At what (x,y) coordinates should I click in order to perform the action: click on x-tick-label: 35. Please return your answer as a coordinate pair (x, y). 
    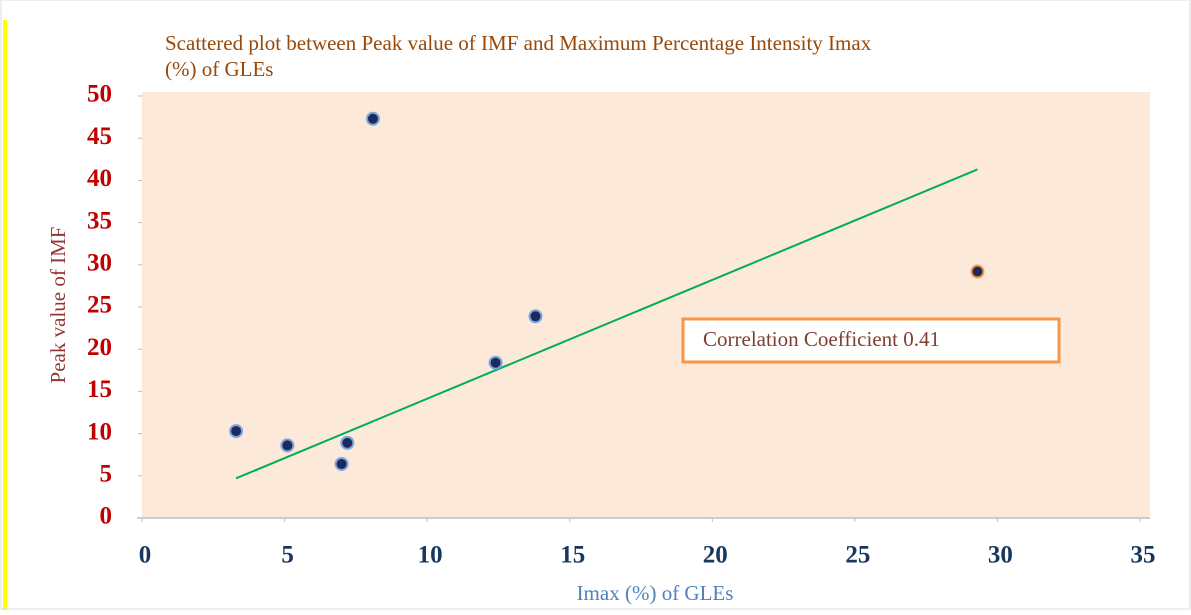
    Looking at the image, I should click on (1143, 555).